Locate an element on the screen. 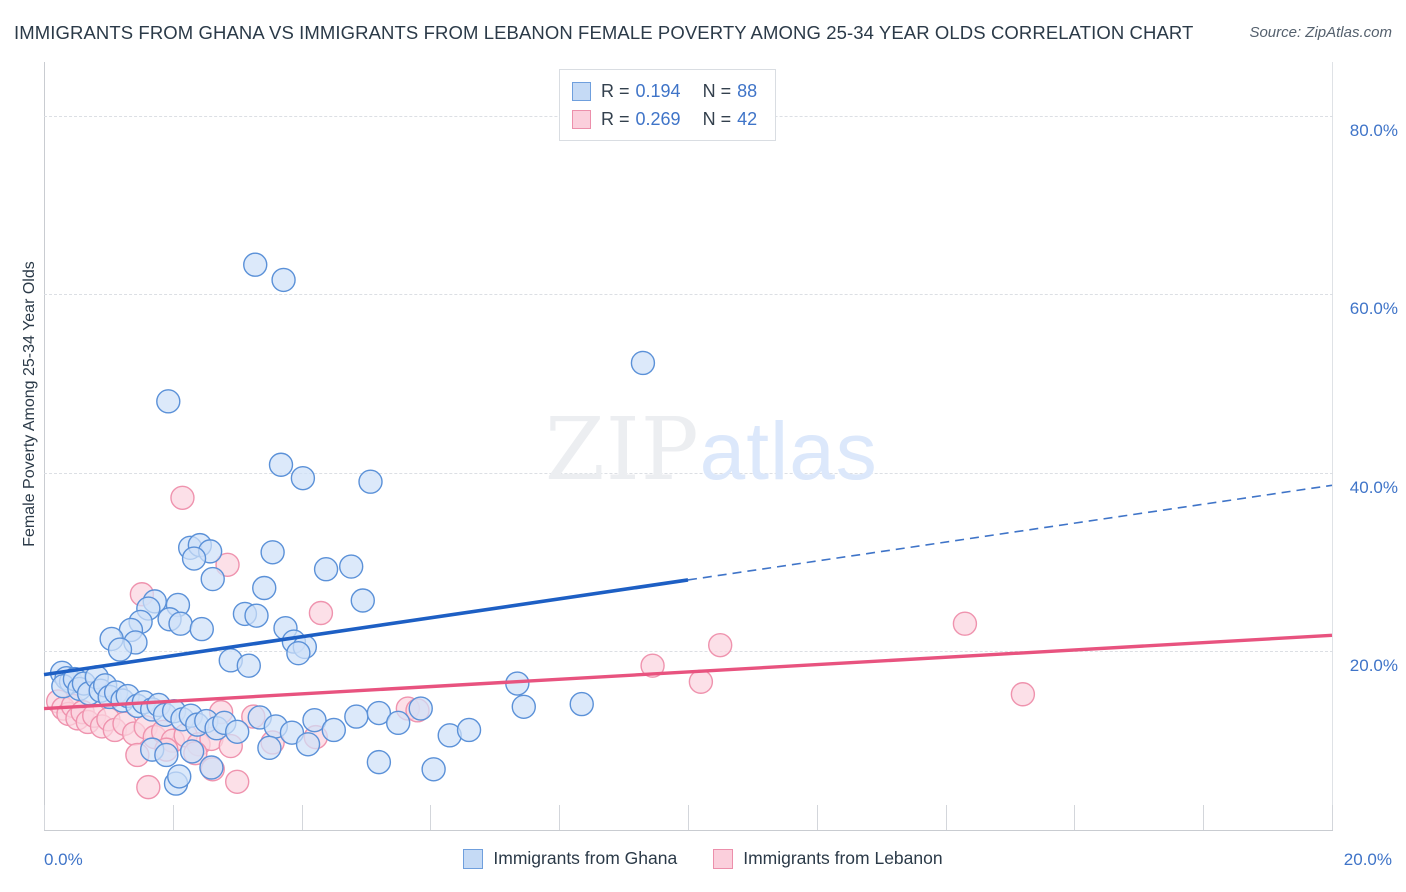  watermark-zip: ZIP is located at coordinates (622, 450).